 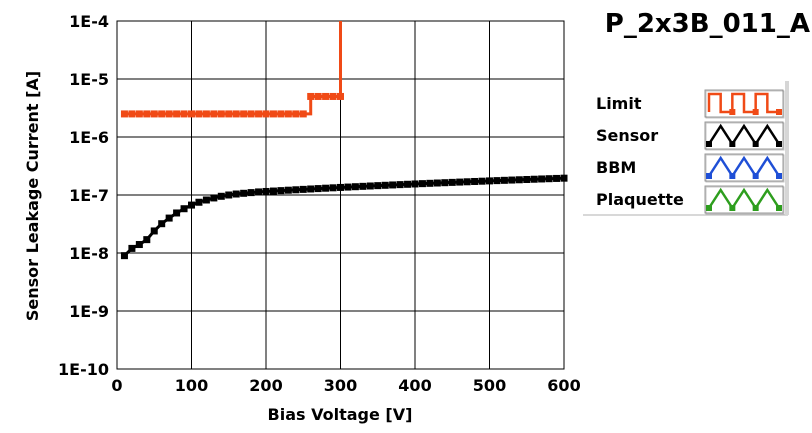 What do you see at coordinates (563, 385) in the screenshot?
I see `x-tick-label: 600` at bounding box center [563, 385].